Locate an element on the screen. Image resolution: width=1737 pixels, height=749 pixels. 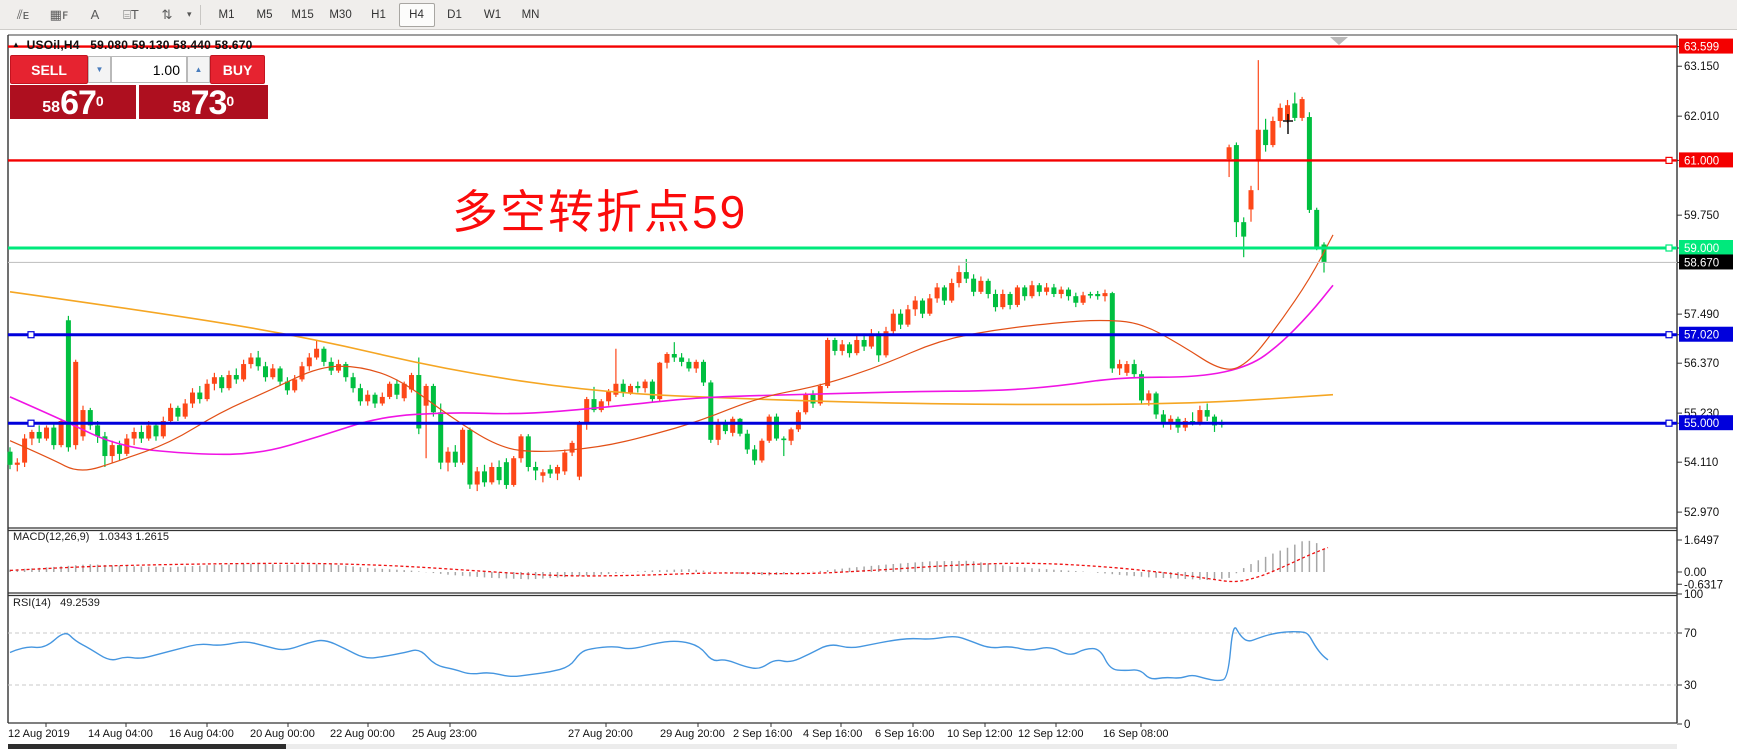
svg-text: 25 Aug 23:00 is located at coordinates (444, 734).